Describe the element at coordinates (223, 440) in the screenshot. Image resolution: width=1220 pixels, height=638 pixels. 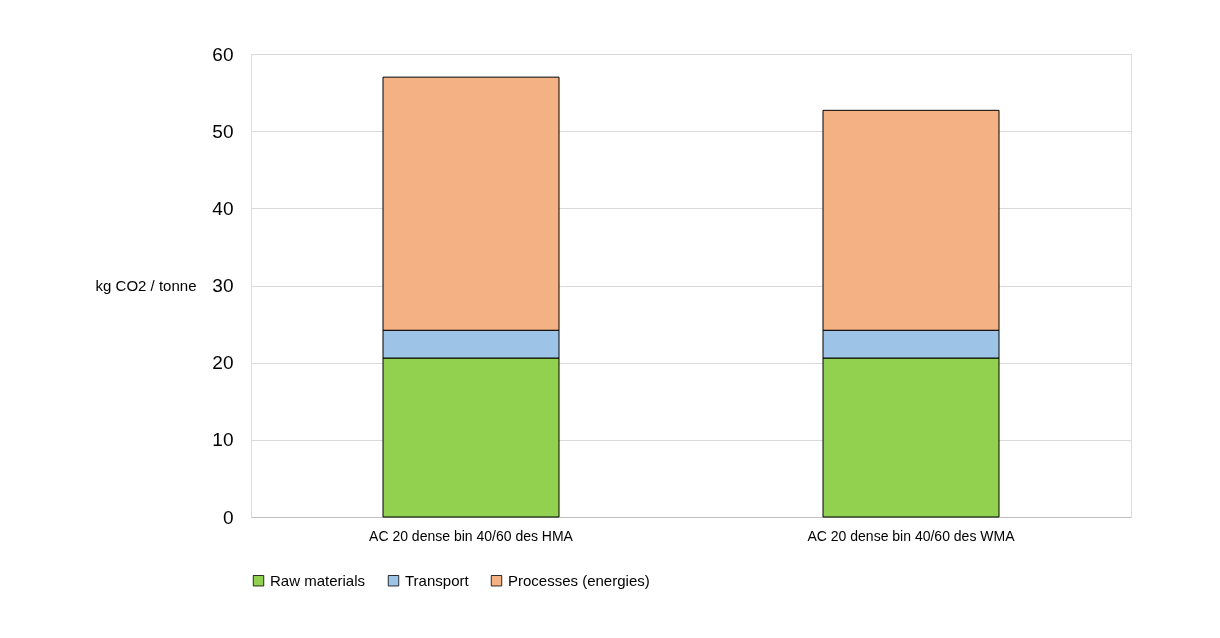
I see `y-tick-label: 10` at that location.